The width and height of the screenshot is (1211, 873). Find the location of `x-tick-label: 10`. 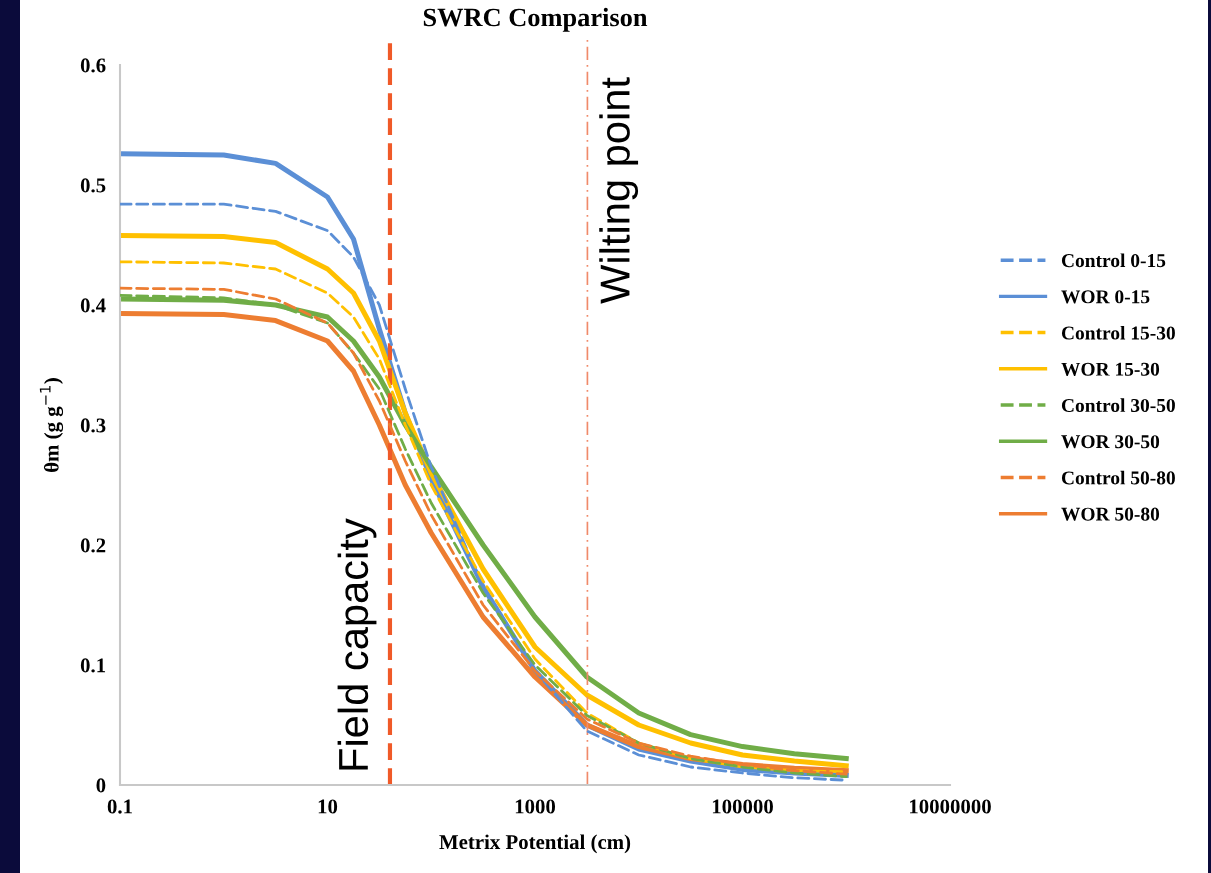

x-tick-label: 10 is located at coordinates (328, 806).